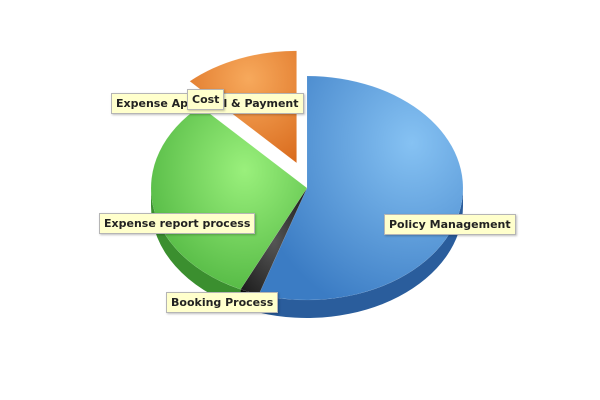  What do you see at coordinates (222, 302) in the screenshot?
I see `label-booking-process: Booking Process` at bounding box center [222, 302].